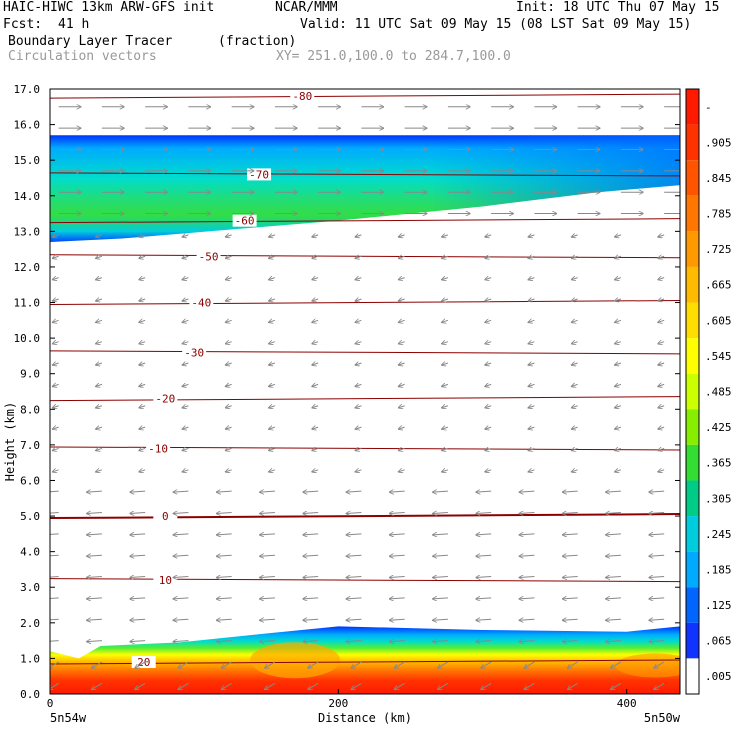 The height and width of the screenshot is (740, 740). Describe the element at coordinates (68, 718) in the screenshot. I see `x-end-label-left: 5n54w` at that location.